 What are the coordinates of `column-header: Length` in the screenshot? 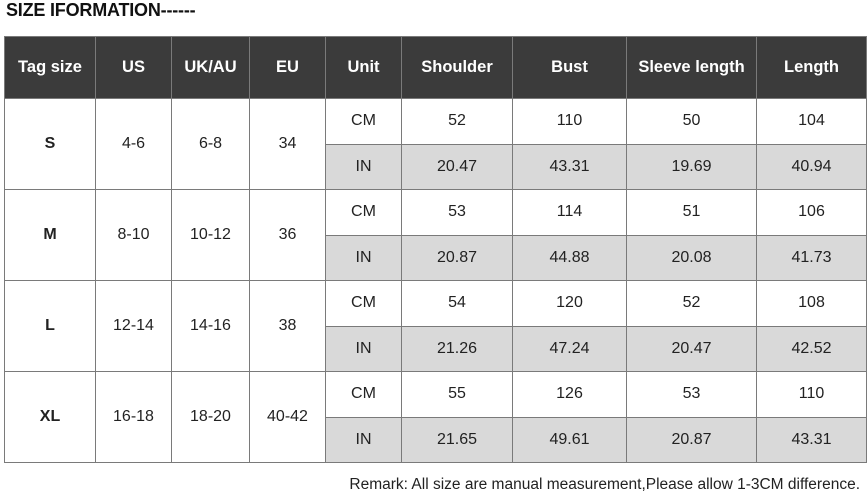 It's located at (811, 67).